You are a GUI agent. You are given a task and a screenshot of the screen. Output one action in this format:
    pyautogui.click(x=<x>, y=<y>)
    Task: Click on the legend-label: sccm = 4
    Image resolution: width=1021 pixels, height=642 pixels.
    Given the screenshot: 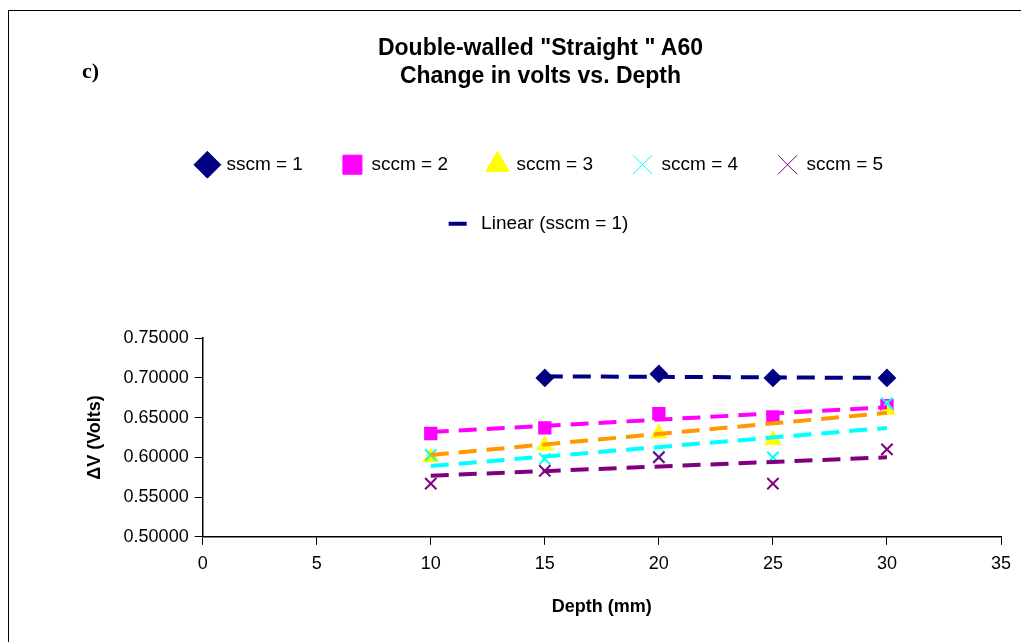 What is the action you would take?
    pyautogui.click(x=700, y=163)
    